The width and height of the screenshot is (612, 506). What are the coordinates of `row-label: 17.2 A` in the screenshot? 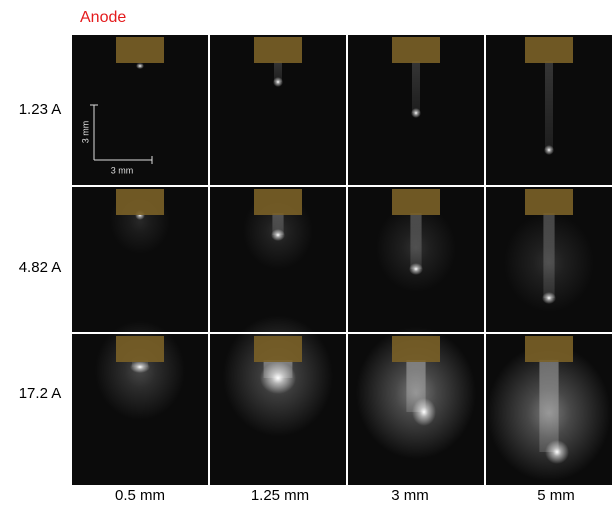 It's located at (40, 393).